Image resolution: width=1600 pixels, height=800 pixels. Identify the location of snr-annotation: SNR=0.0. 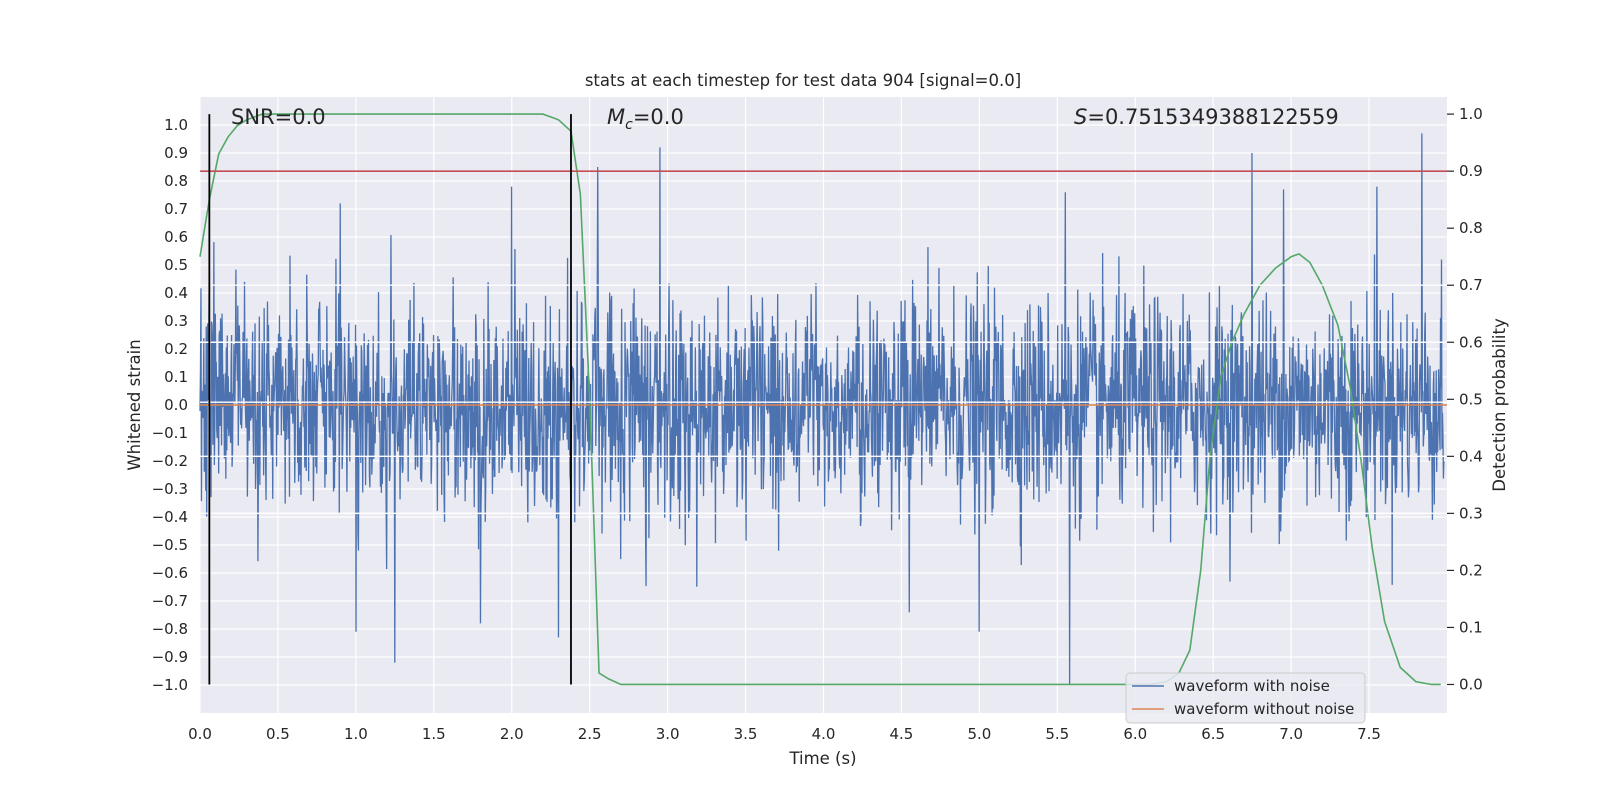
(278, 117).